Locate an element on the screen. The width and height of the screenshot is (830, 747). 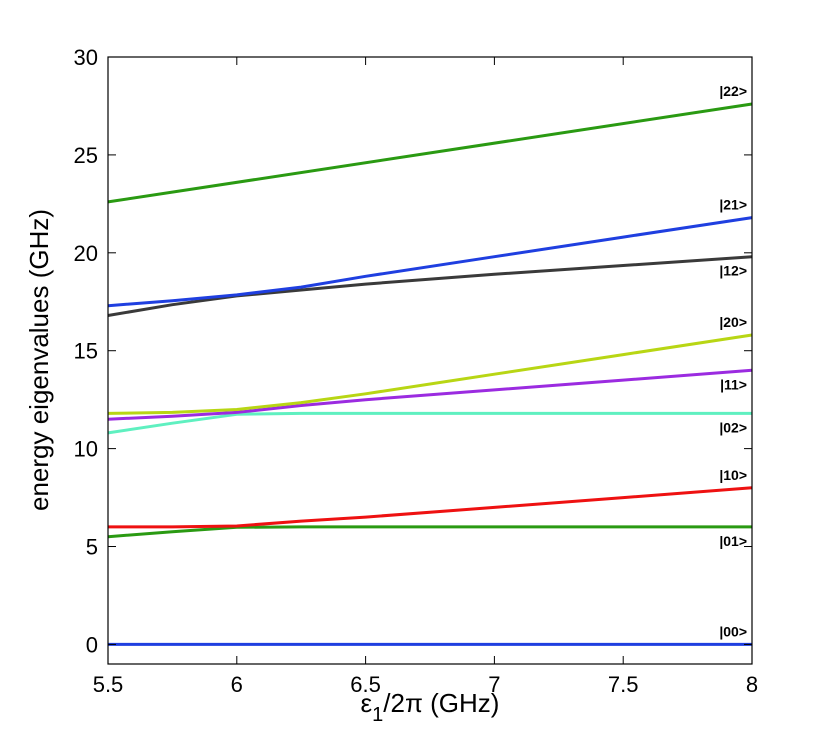
y-tick-label: 20 is located at coordinates (86, 253).